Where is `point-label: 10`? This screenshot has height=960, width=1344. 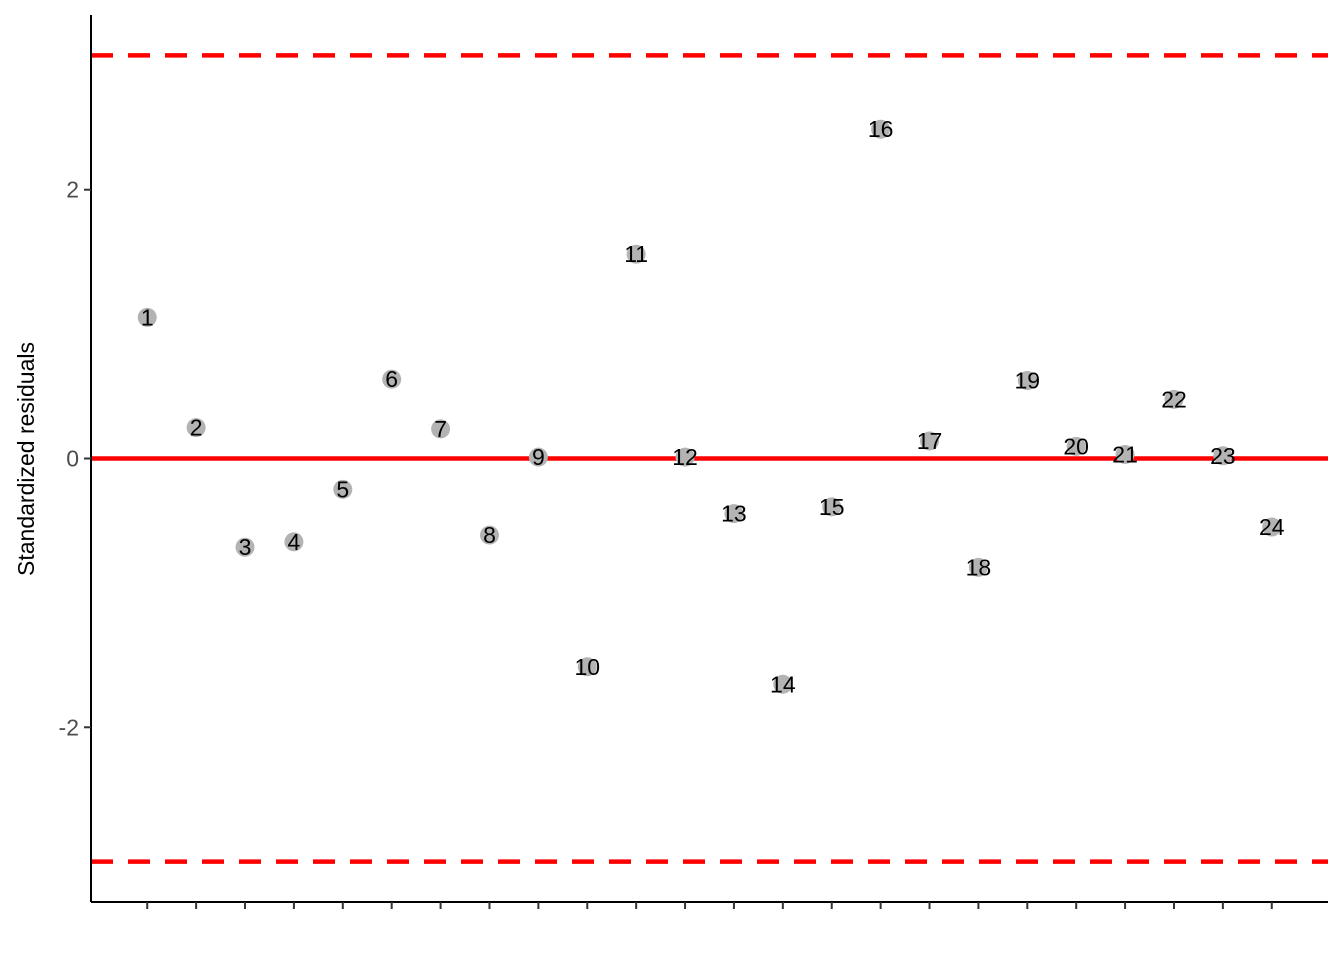
point-label: 10 is located at coordinates (587, 667).